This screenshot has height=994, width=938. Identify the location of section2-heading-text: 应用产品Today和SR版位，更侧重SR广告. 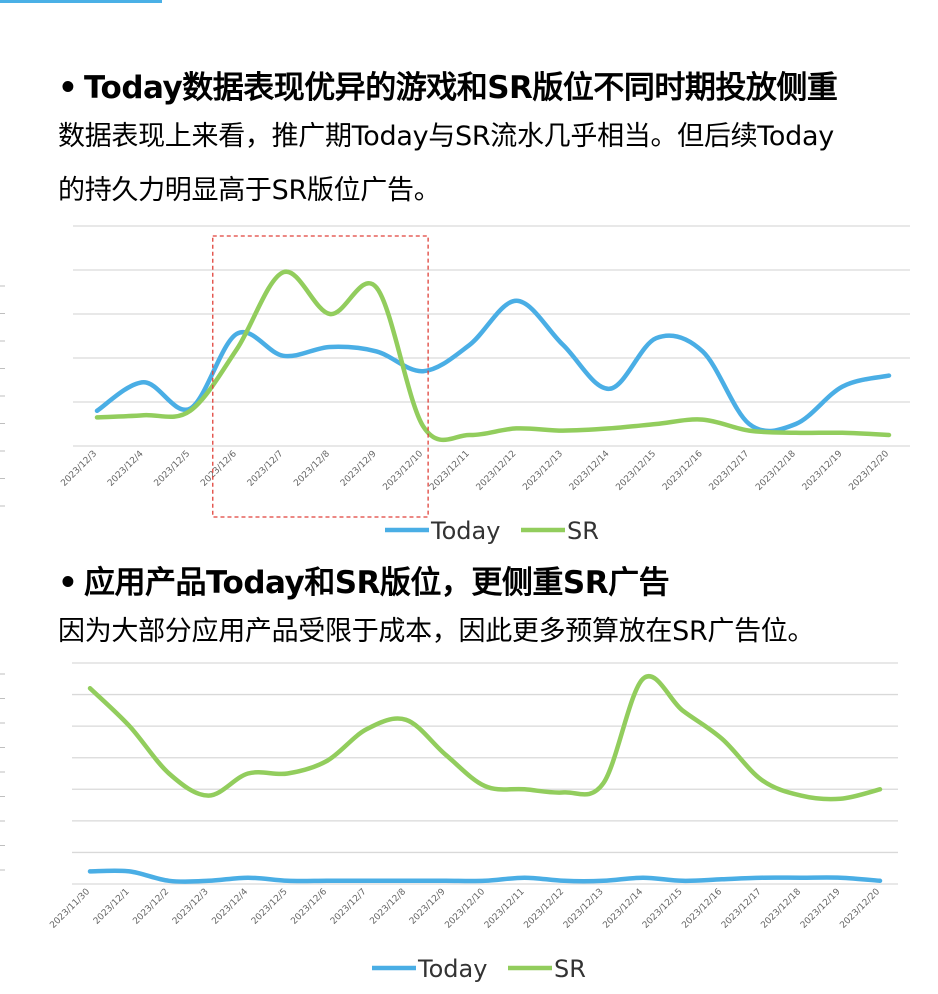
(377, 583).